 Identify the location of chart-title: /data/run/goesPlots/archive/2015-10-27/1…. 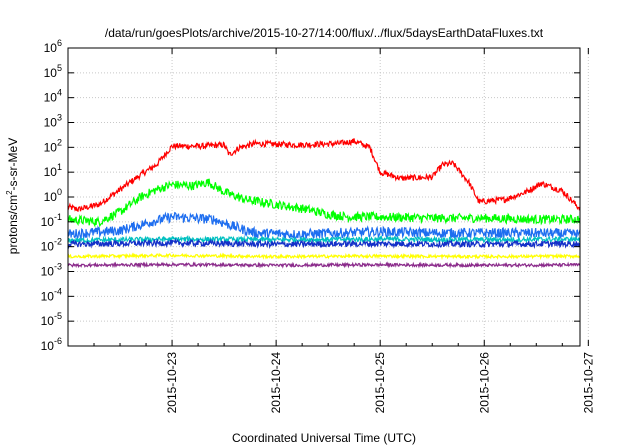
(324, 33).